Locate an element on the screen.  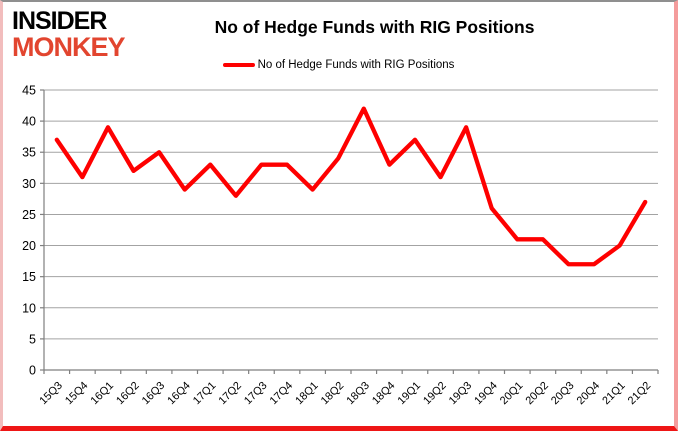
x-tick-label: 19Q2 is located at coordinates (435, 394).